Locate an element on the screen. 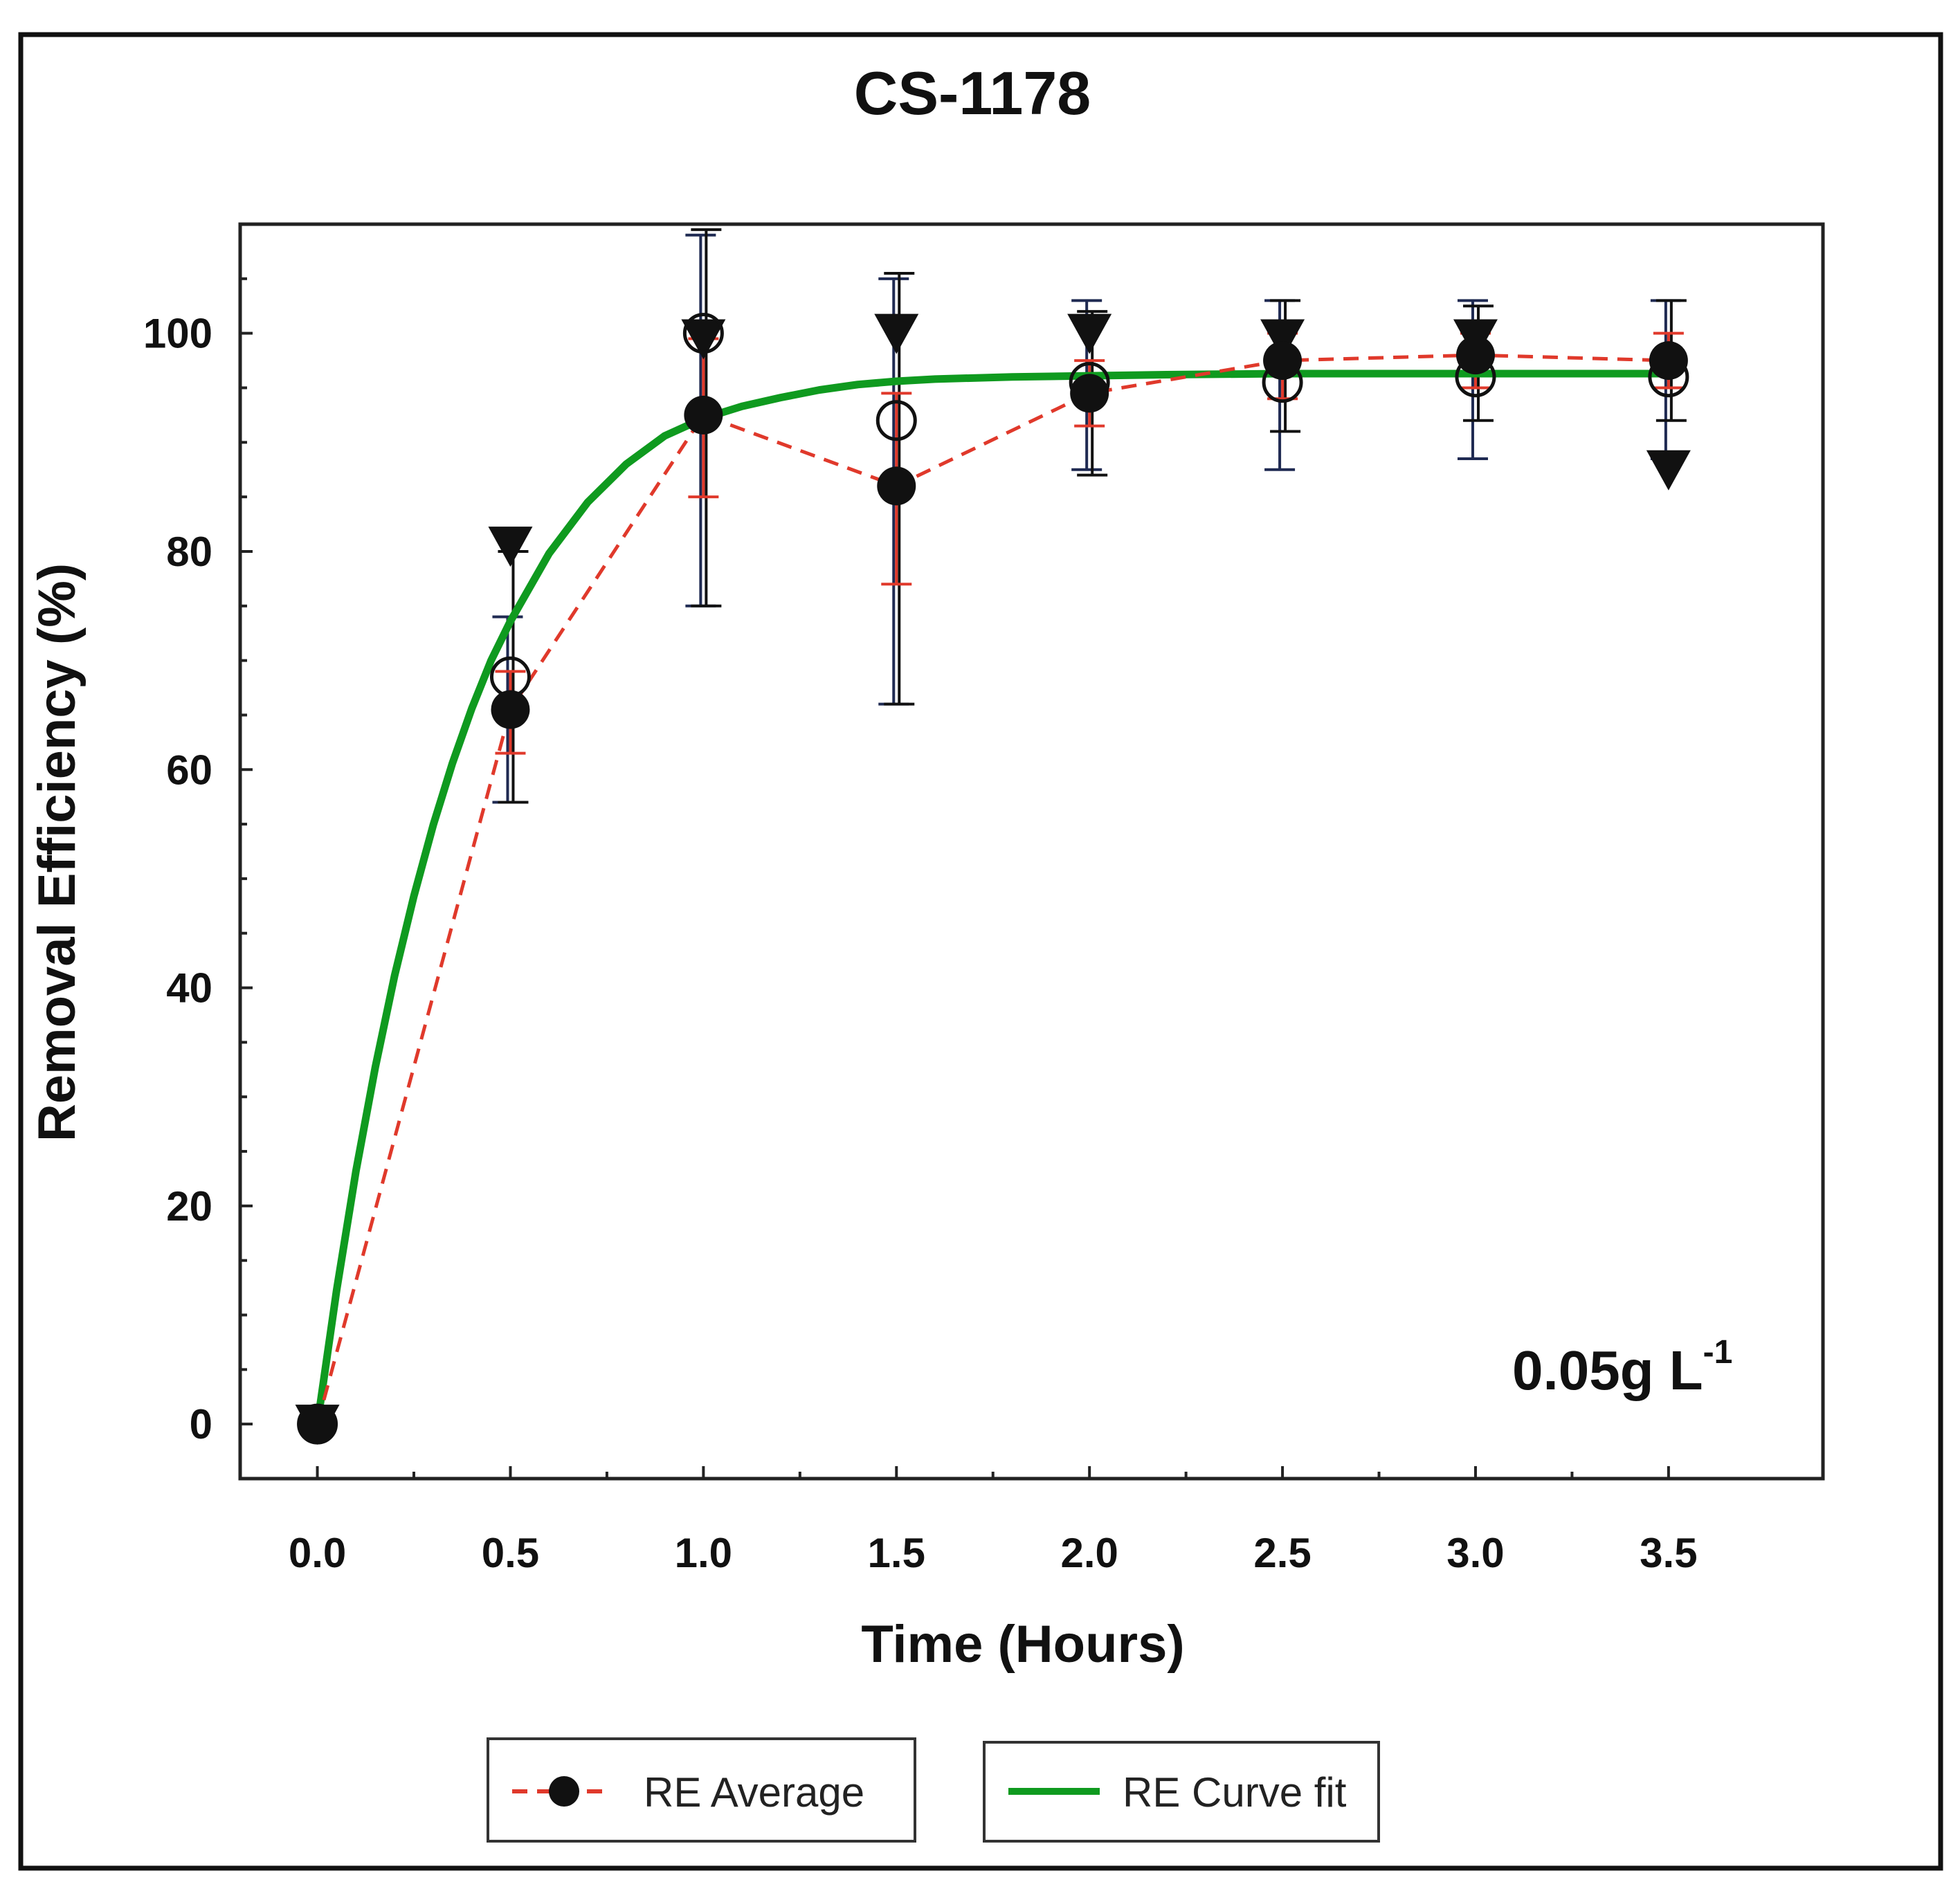 The height and width of the screenshot is (1882, 1960). x-tick-label: 2.5 is located at coordinates (1282, 1553).